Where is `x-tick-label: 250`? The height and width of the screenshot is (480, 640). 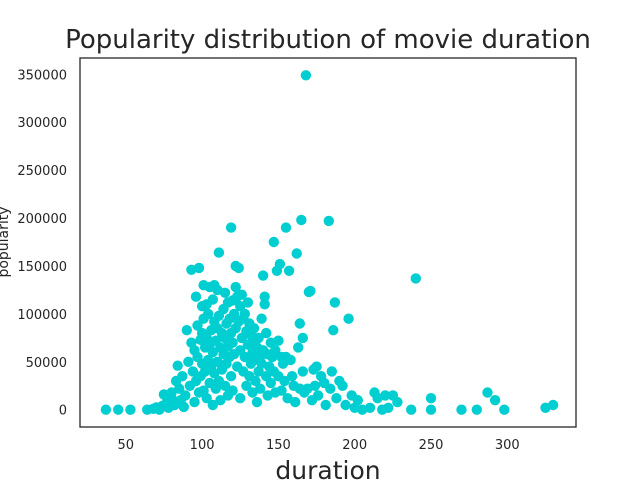 x-tick-label: 250 is located at coordinates (431, 445).